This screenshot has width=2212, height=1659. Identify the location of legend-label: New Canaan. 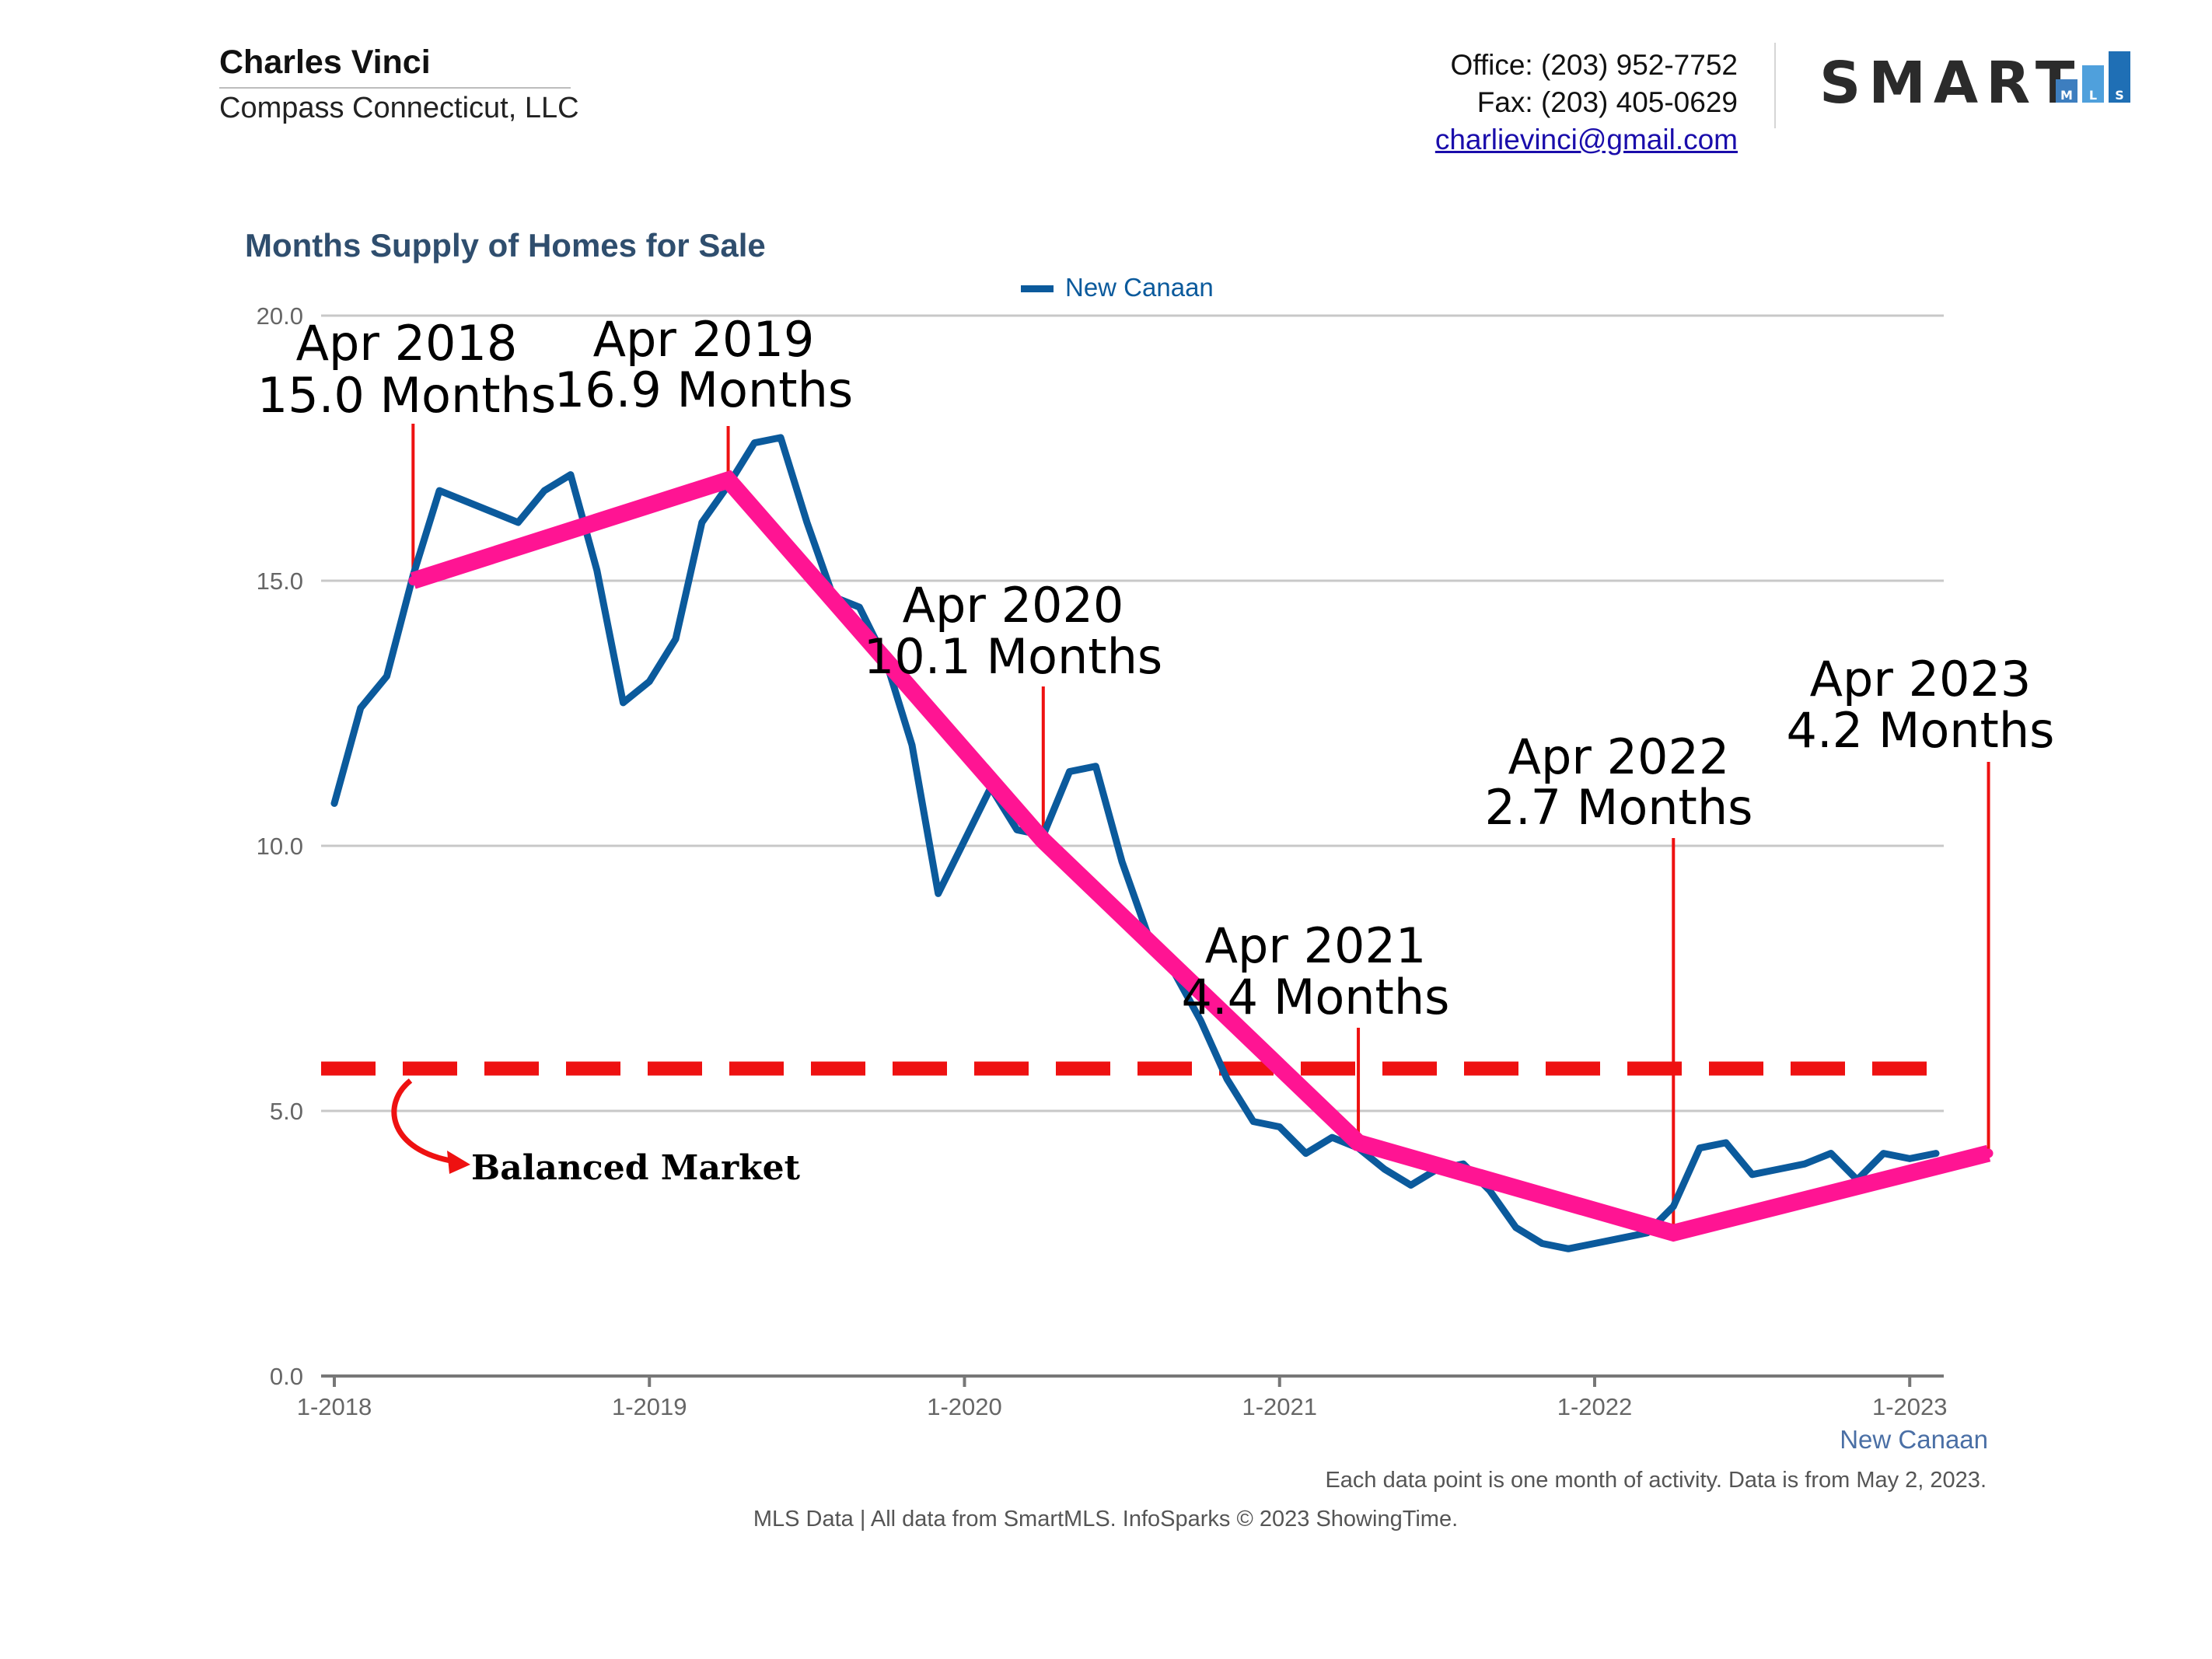
(1139, 287).